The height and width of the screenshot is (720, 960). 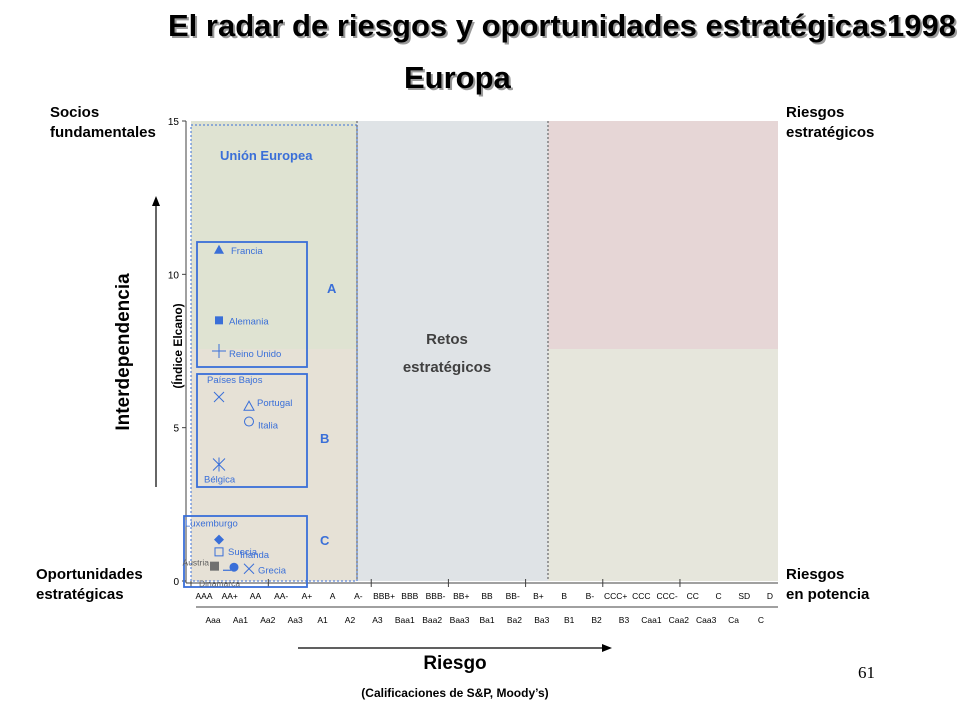 What do you see at coordinates (693, 596) in the screenshot?
I see `x-tick-label-sp: CC` at bounding box center [693, 596].